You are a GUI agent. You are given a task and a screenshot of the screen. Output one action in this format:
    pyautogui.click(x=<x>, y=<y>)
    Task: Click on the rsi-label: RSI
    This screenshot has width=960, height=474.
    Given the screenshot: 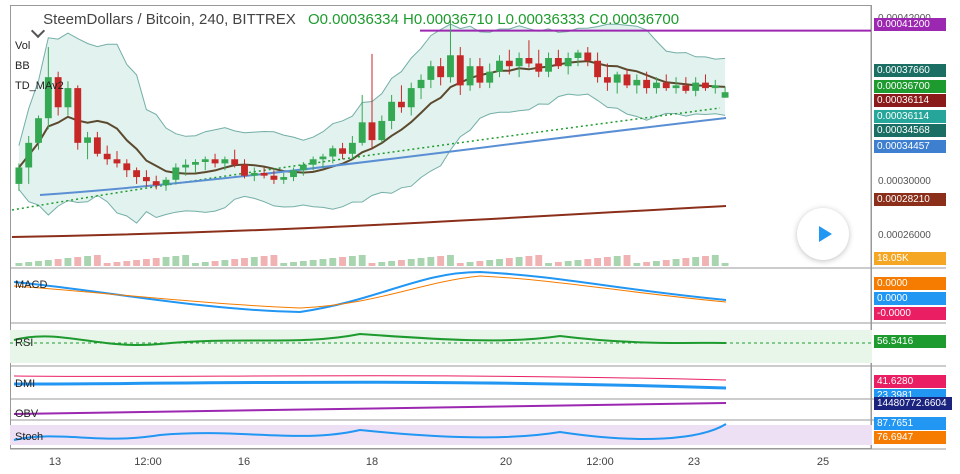 What is the action you would take?
    pyautogui.click(x=24, y=343)
    